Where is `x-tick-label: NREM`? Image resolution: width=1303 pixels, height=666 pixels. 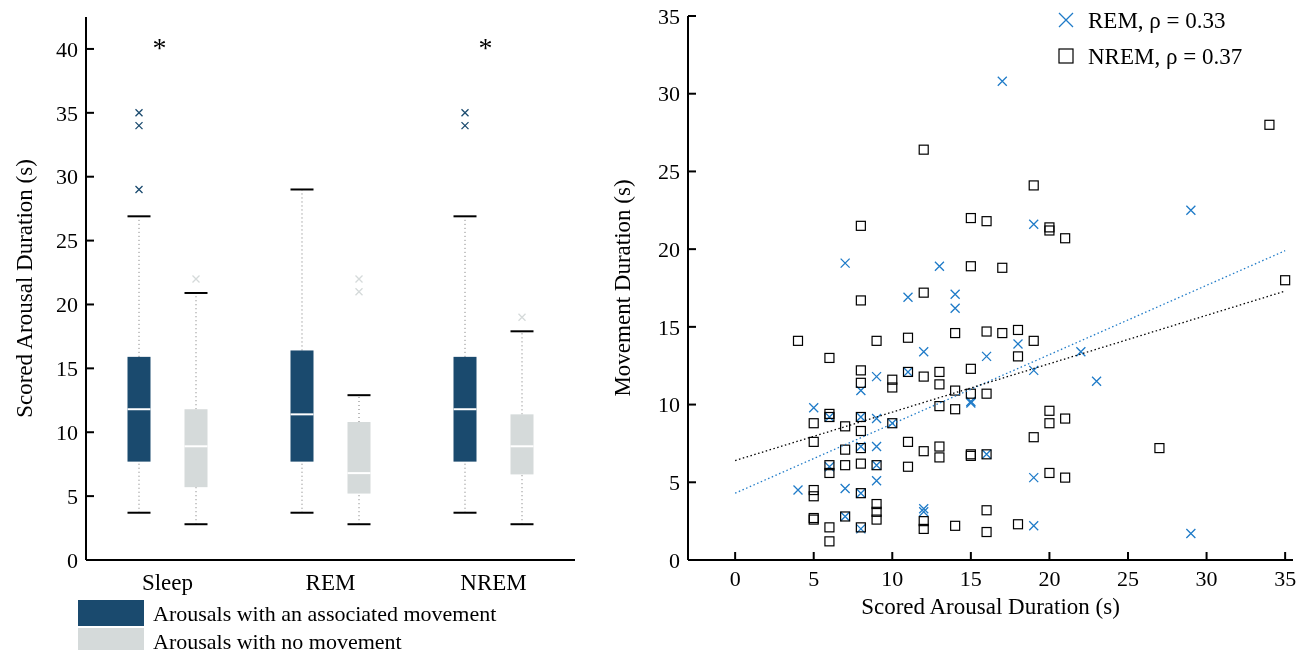
x-tick-label: NREM is located at coordinates (493, 582).